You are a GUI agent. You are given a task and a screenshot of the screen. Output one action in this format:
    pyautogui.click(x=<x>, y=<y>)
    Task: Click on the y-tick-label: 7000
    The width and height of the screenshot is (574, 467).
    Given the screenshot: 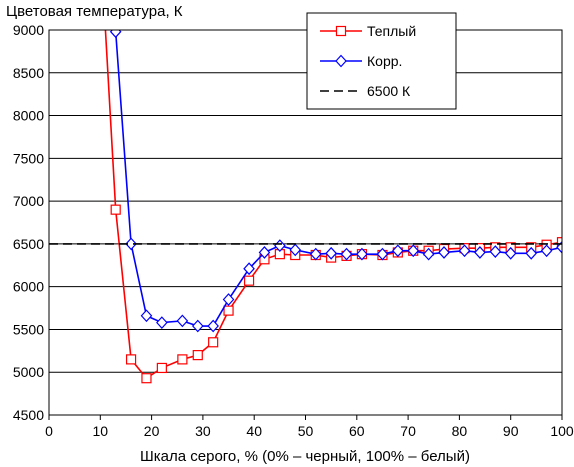 What is the action you would take?
    pyautogui.click(x=28, y=201)
    